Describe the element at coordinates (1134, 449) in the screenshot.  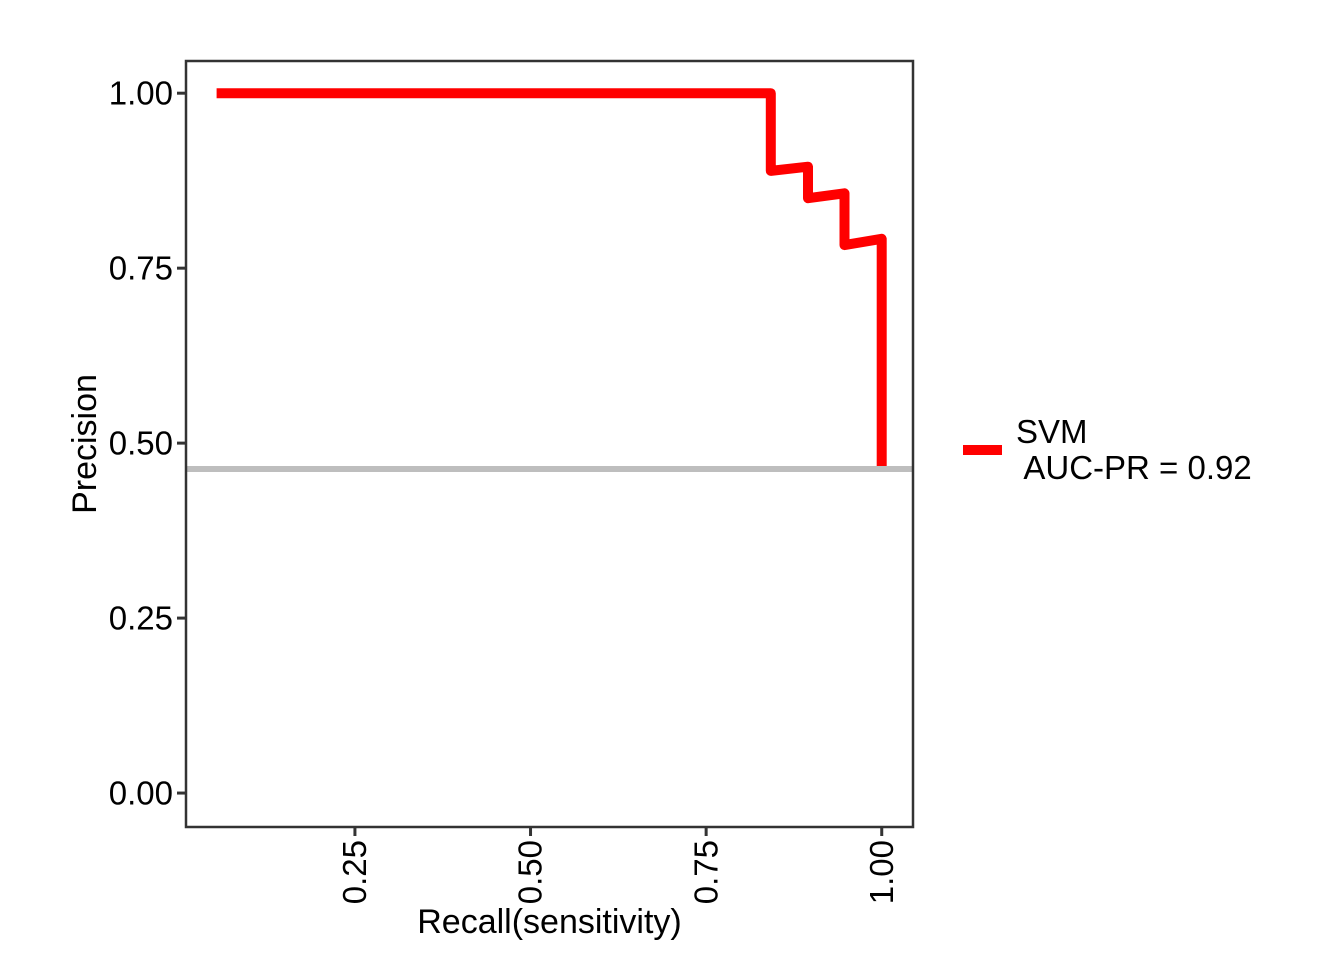
I see `legend-label: SVM AUC-PR = 0.92` at that location.